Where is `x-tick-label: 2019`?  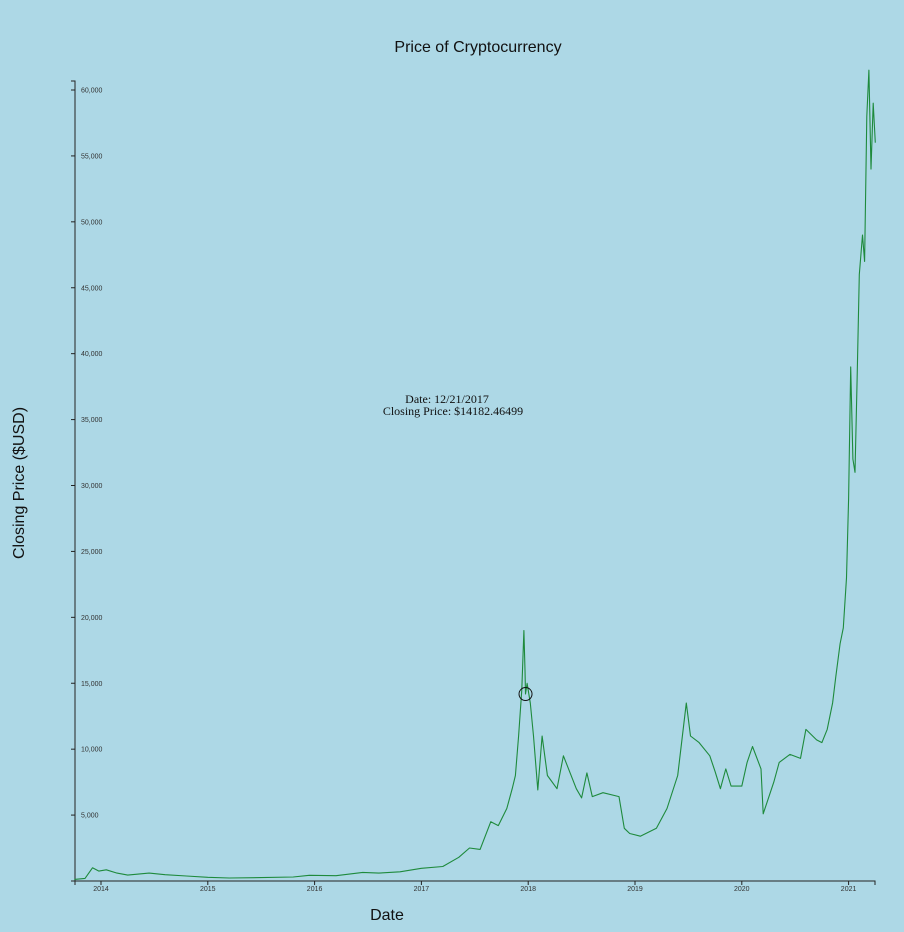
x-tick-label: 2019 is located at coordinates (635, 889).